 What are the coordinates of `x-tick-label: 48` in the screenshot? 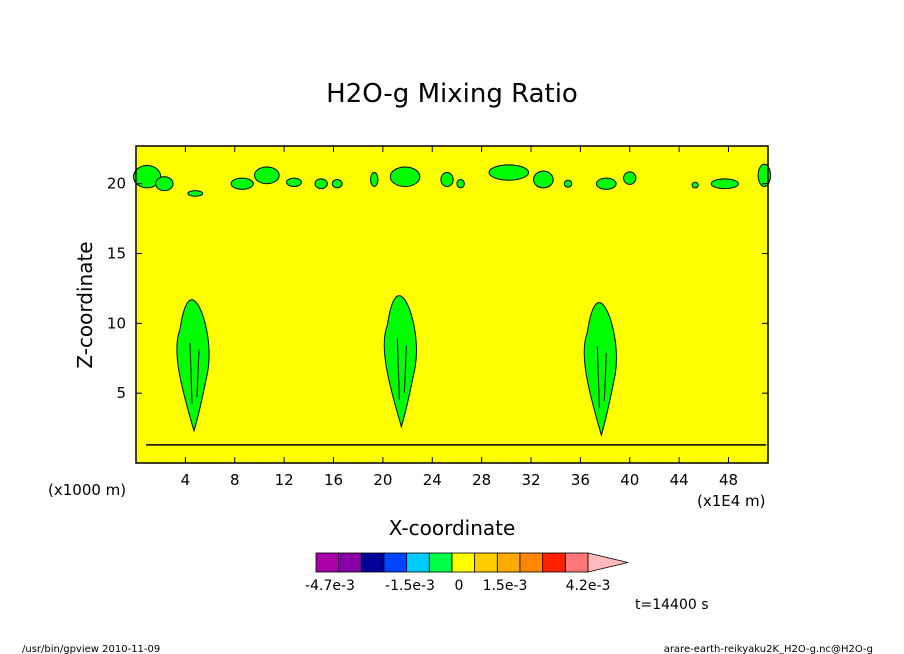 It's located at (728, 480).